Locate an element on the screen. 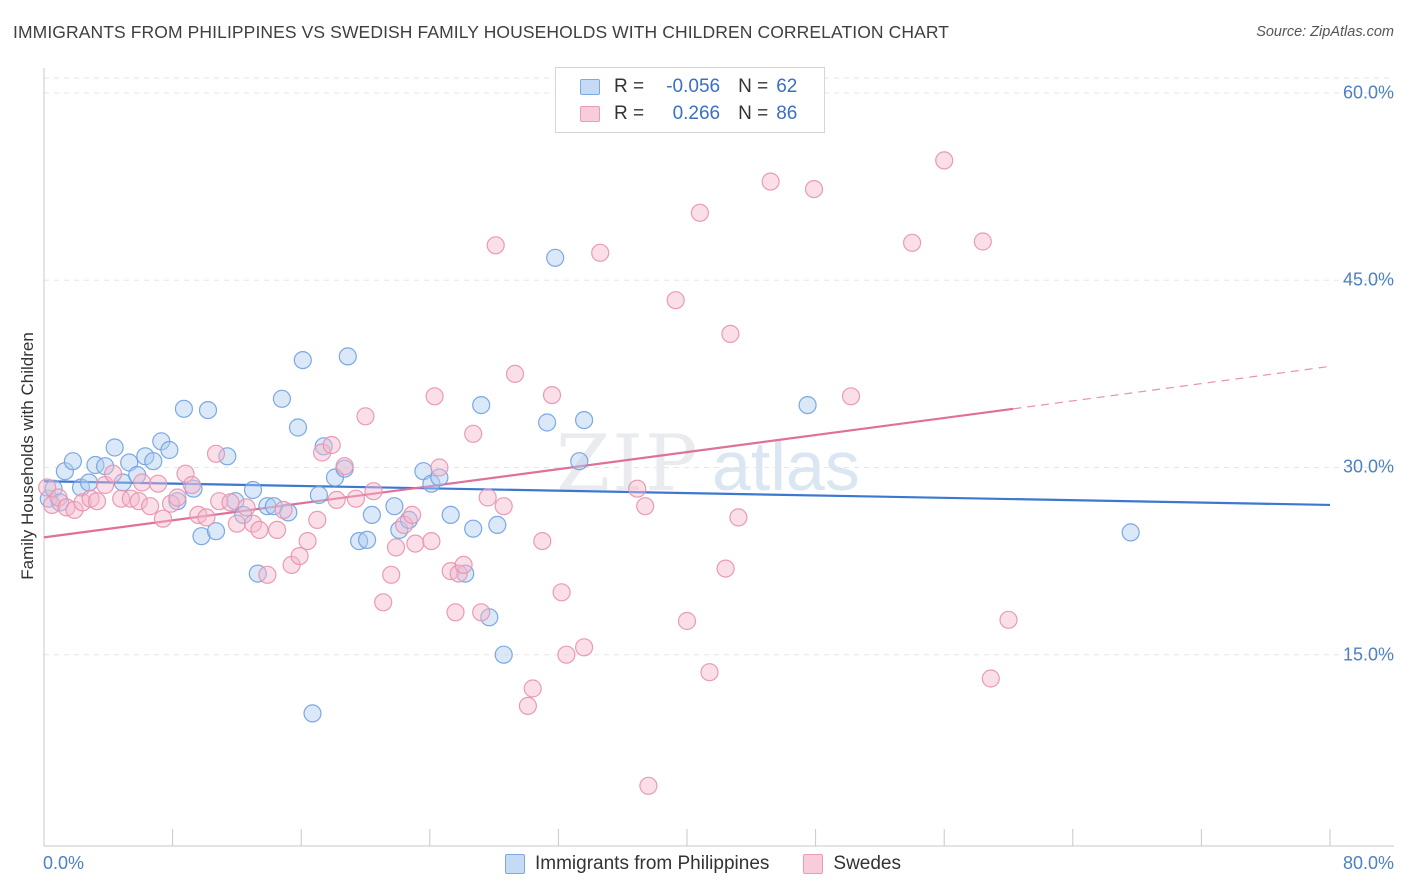 The image size is (1406, 892). legend-r-value: 0.266 is located at coordinates (696, 113).